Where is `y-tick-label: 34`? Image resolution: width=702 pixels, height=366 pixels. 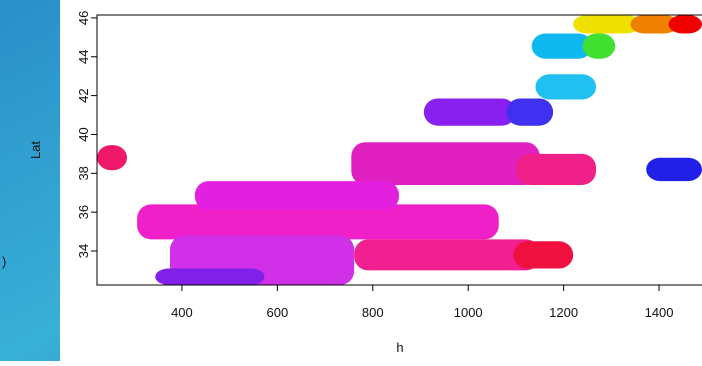
y-tick-label: 34 is located at coordinates (83, 251).